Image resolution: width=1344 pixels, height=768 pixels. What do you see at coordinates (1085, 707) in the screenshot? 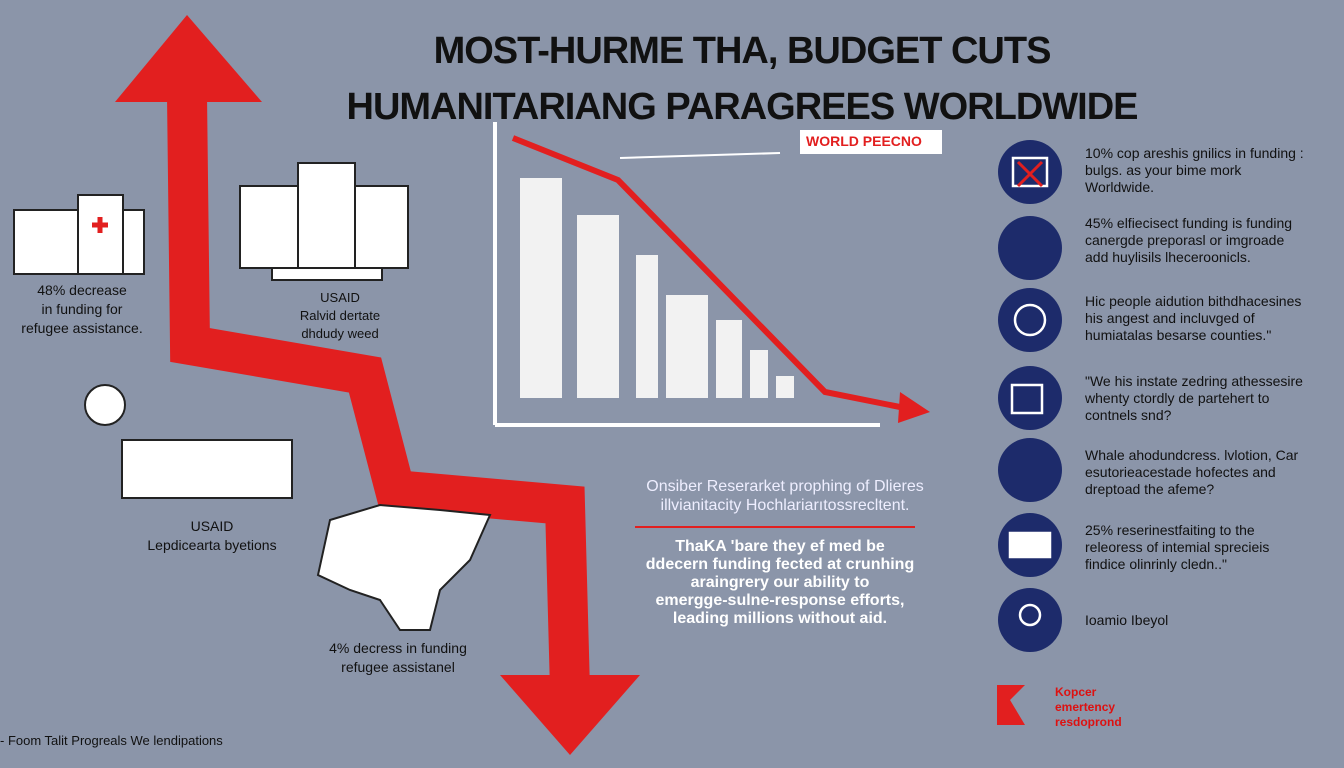
I see `logo-text: emertency` at bounding box center [1085, 707].